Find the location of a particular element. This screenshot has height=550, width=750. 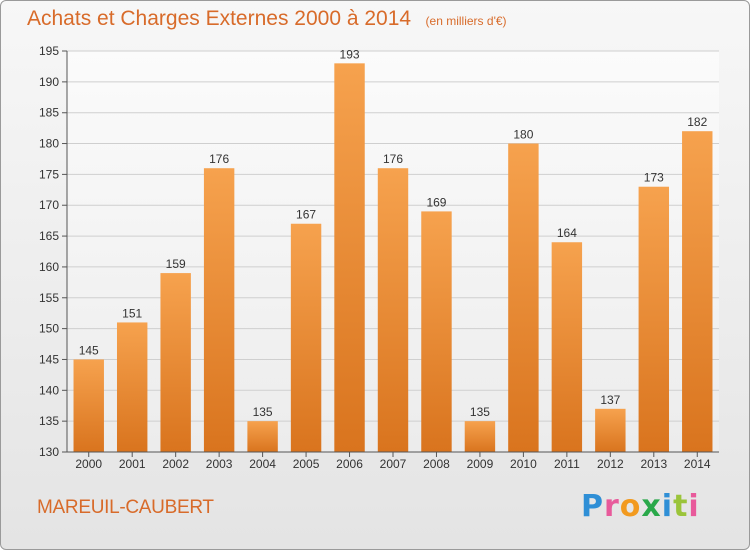

y-tick-label: 195 is located at coordinates (49, 51).